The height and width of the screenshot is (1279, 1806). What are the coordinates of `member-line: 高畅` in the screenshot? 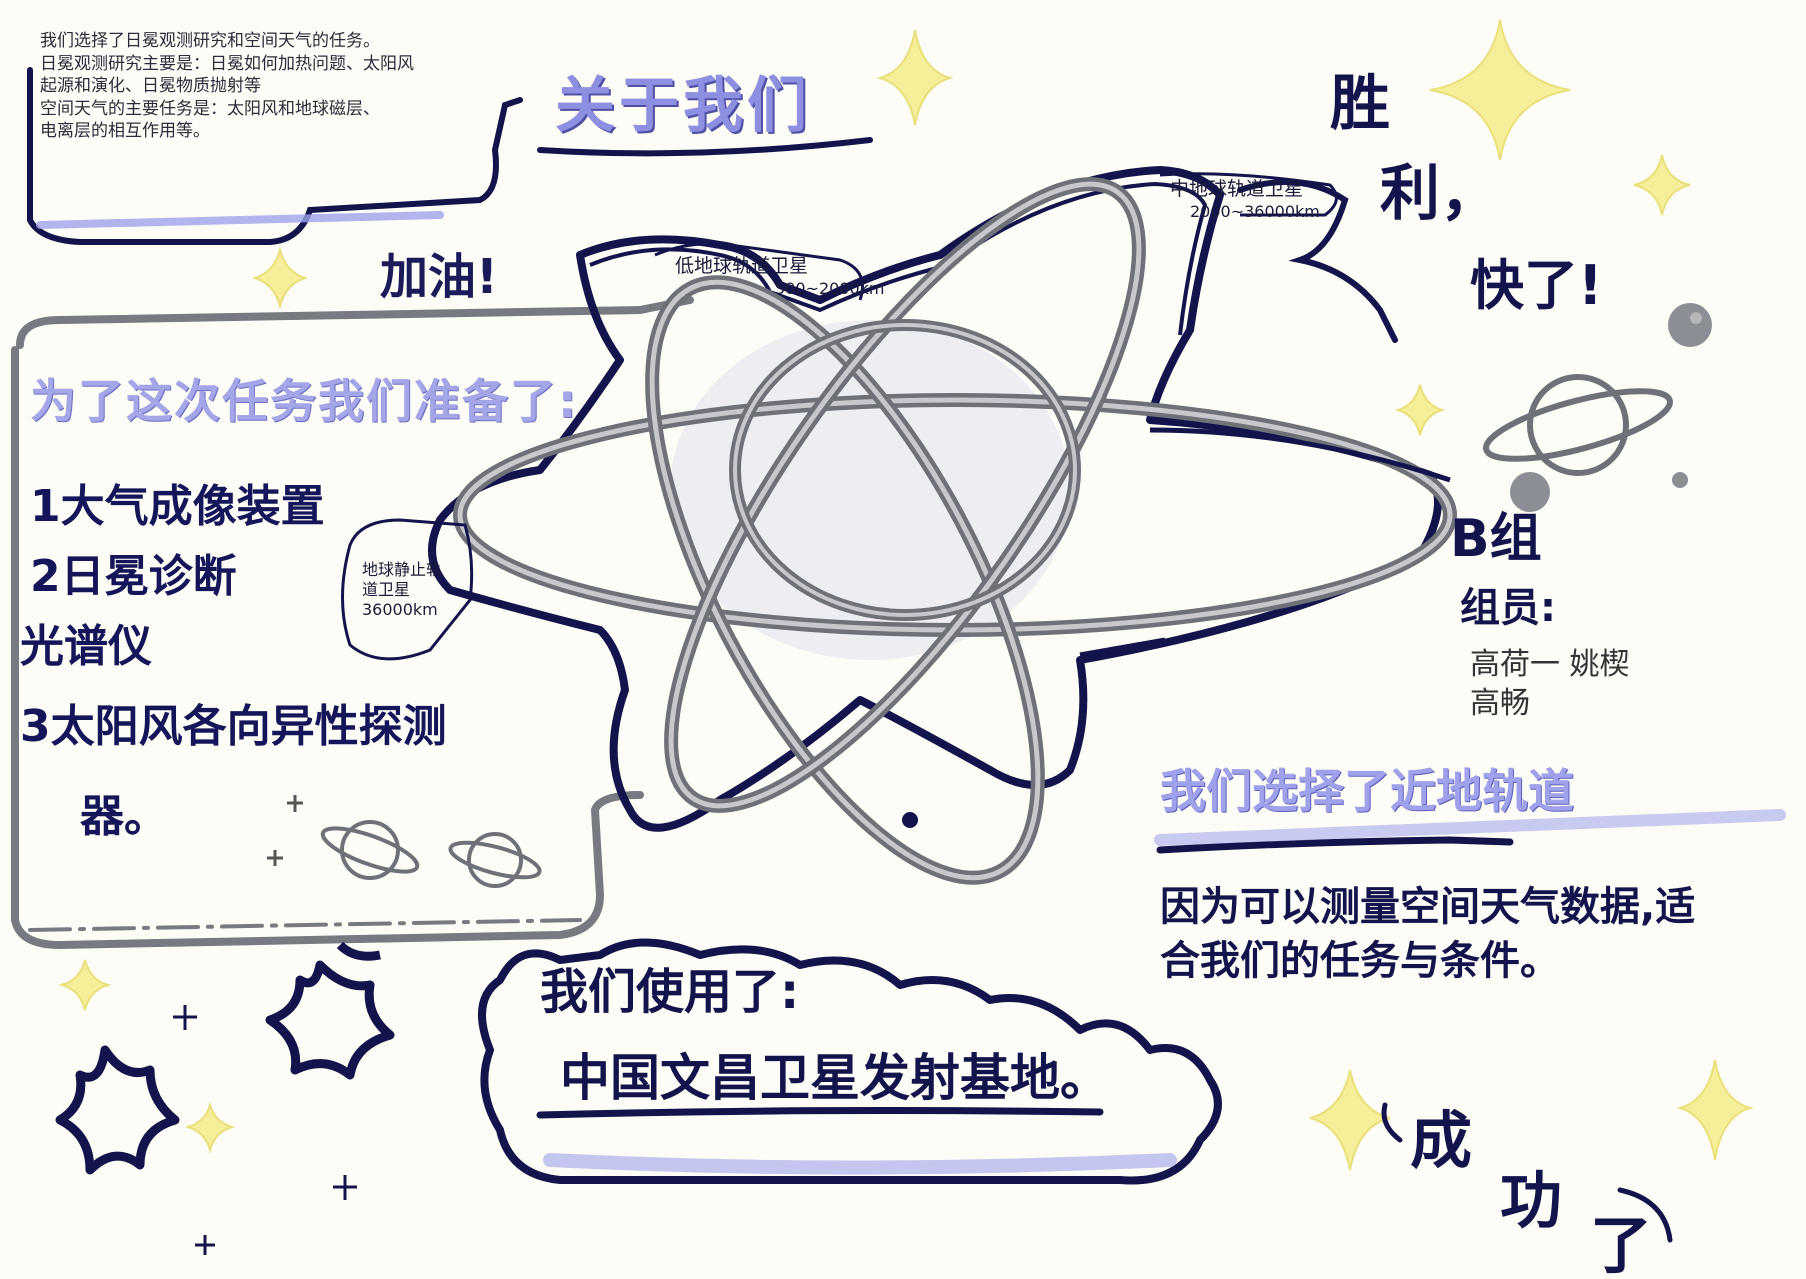 It's located at (1500, 703).